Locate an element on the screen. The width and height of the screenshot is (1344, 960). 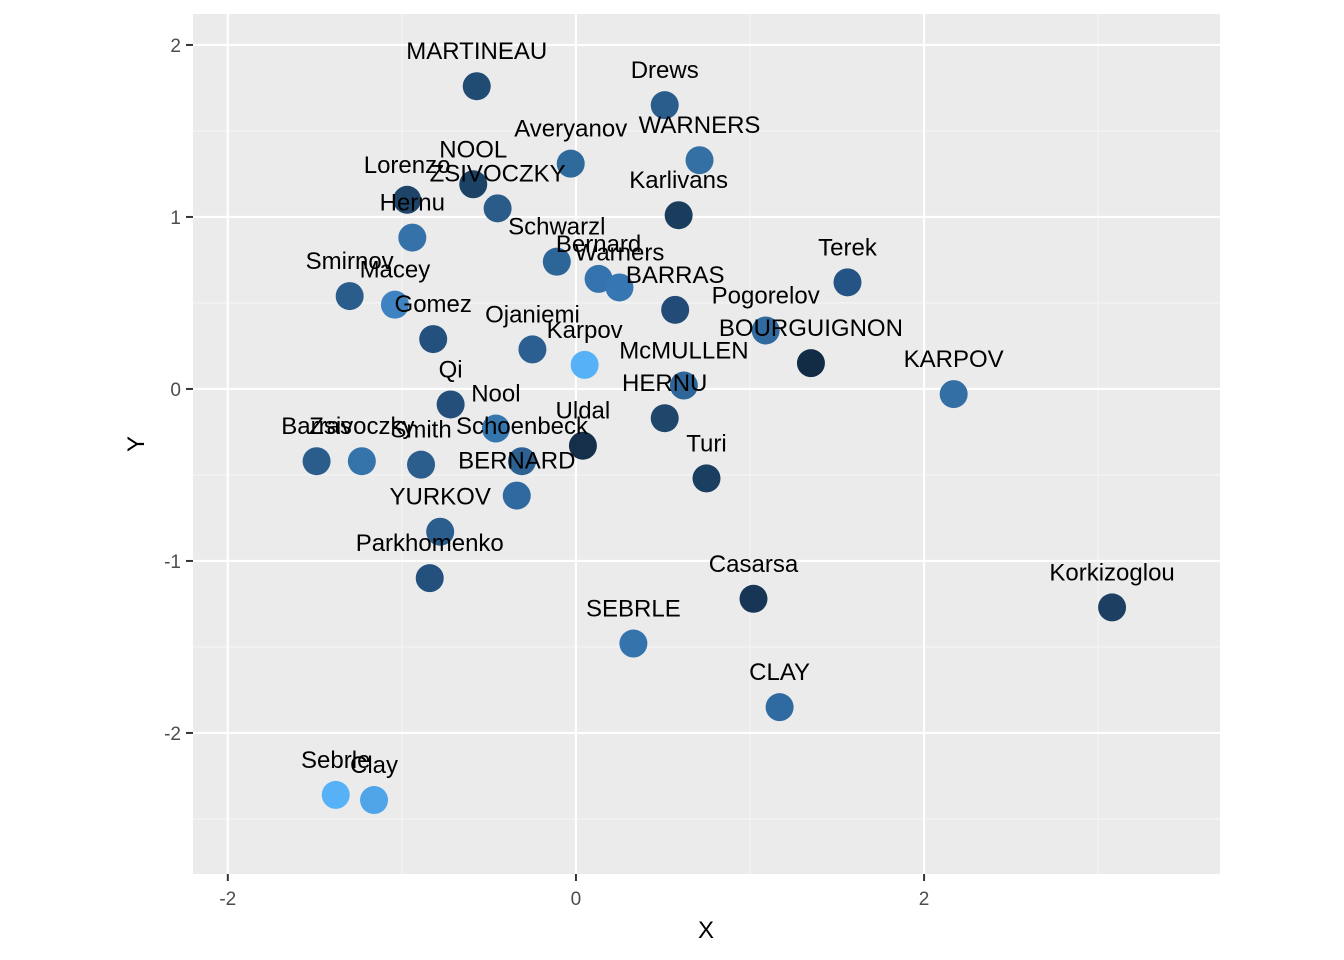
x-axis-ticks: -2 0 2 is located at coordinates (574, 892).